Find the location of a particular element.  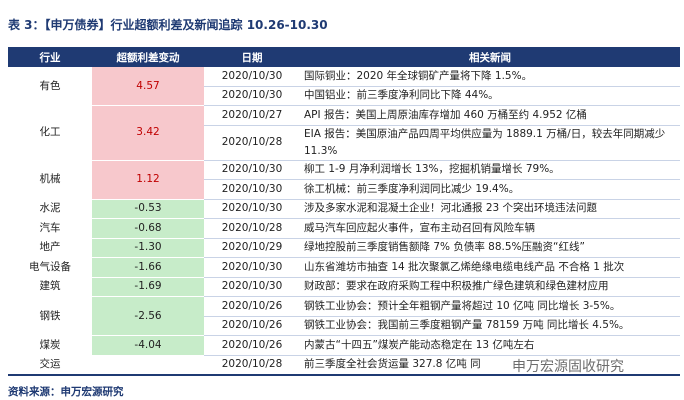

news-cell: 国际铜业：2020 年全球铜矿产量将下降 1.5%。 is located at coordinates (490, 77).